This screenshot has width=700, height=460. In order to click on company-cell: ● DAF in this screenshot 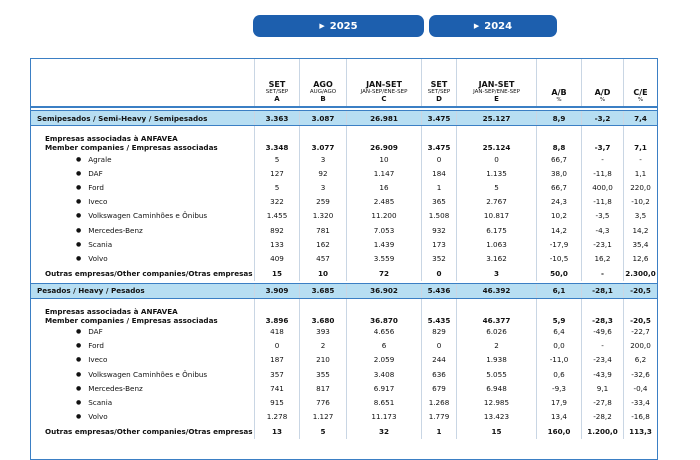, I will do `click(142, 173)`.